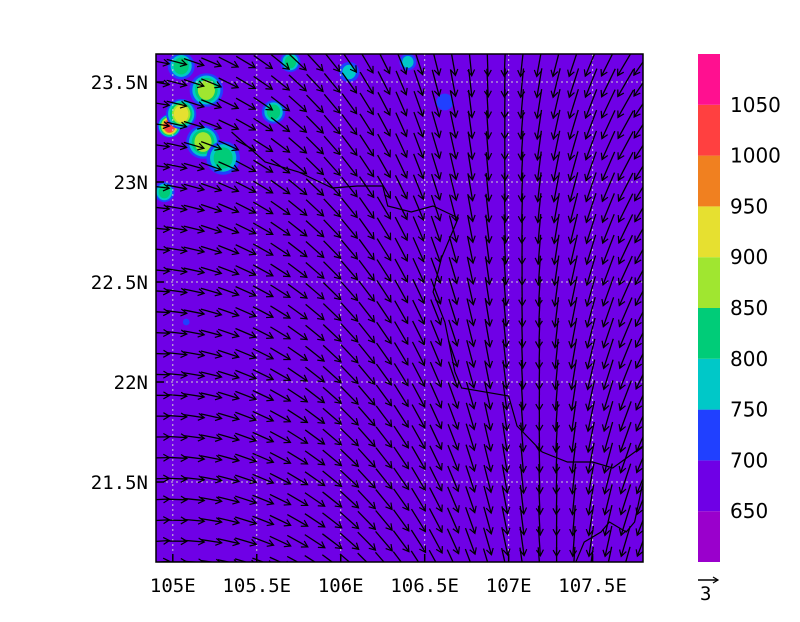 This screenshot has width=800, height=622. I want to click on colorbar-label-2: 750, so click(749, 410).